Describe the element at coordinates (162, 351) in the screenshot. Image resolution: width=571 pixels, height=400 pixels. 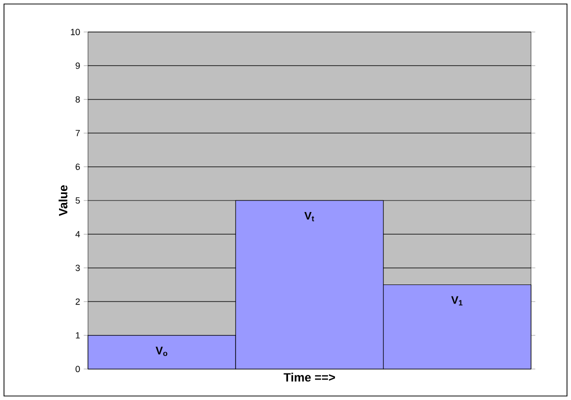
I see `x-tick-label: V$_{o}$` at that location.